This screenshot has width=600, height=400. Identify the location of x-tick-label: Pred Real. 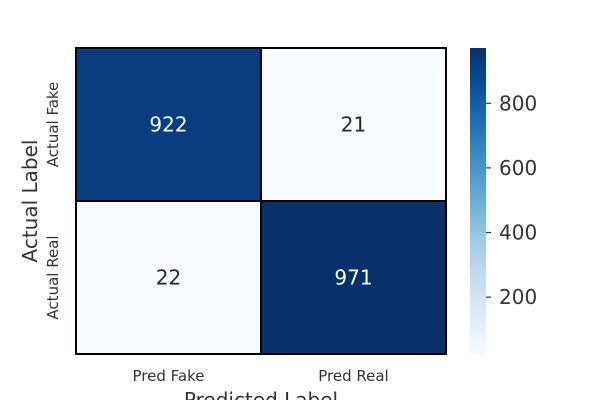
(353, 376).